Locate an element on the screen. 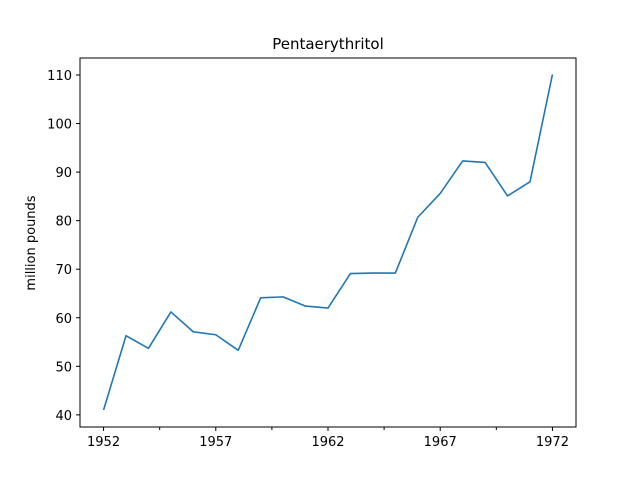  y-tick-label-110: 110 is located at coordinates (59, 76).